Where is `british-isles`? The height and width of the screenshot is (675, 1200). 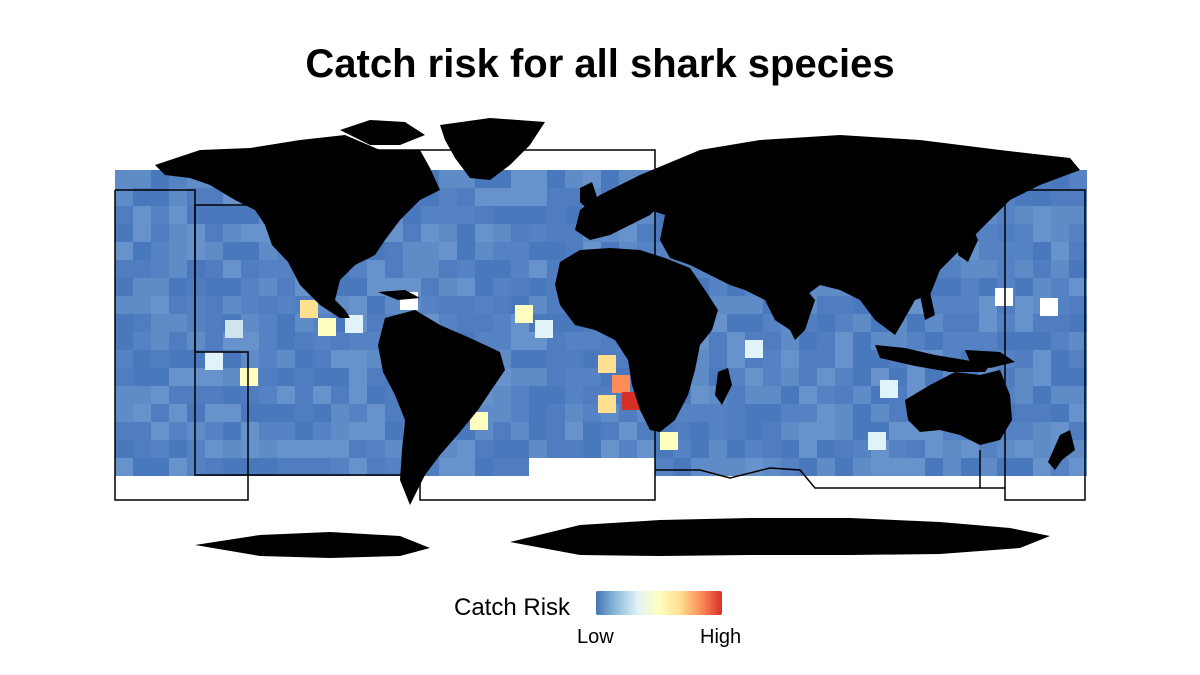
british-isles is located at coordinates (589, 196).